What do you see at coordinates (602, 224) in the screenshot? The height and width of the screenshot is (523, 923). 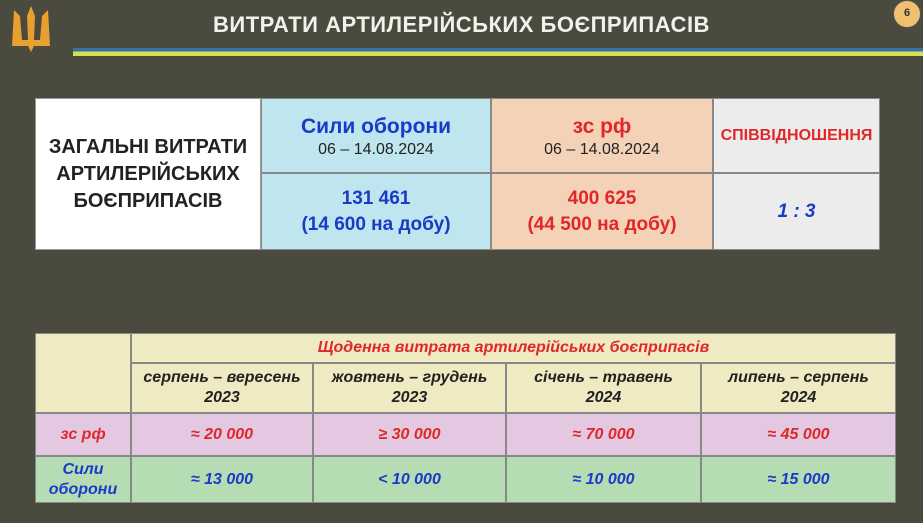 I see `russia-daily: (44 500 на добу)` at bounding box center [602, 224].